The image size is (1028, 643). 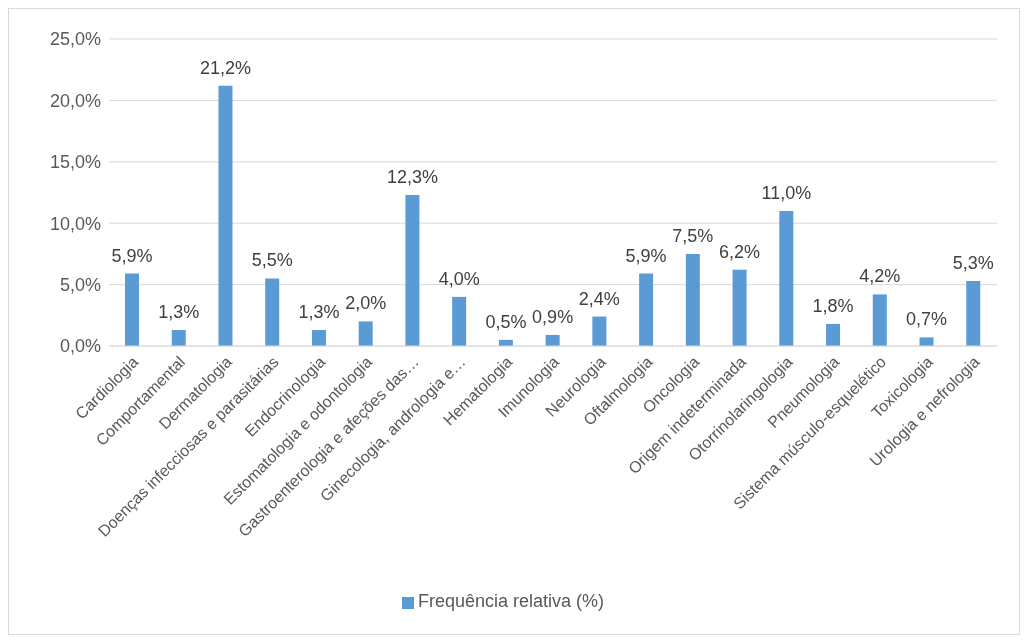 What do you see at coordinates (973, 262) in the screenshot?
I see `data-label: 5,3%` at bounding box center [973, 262].